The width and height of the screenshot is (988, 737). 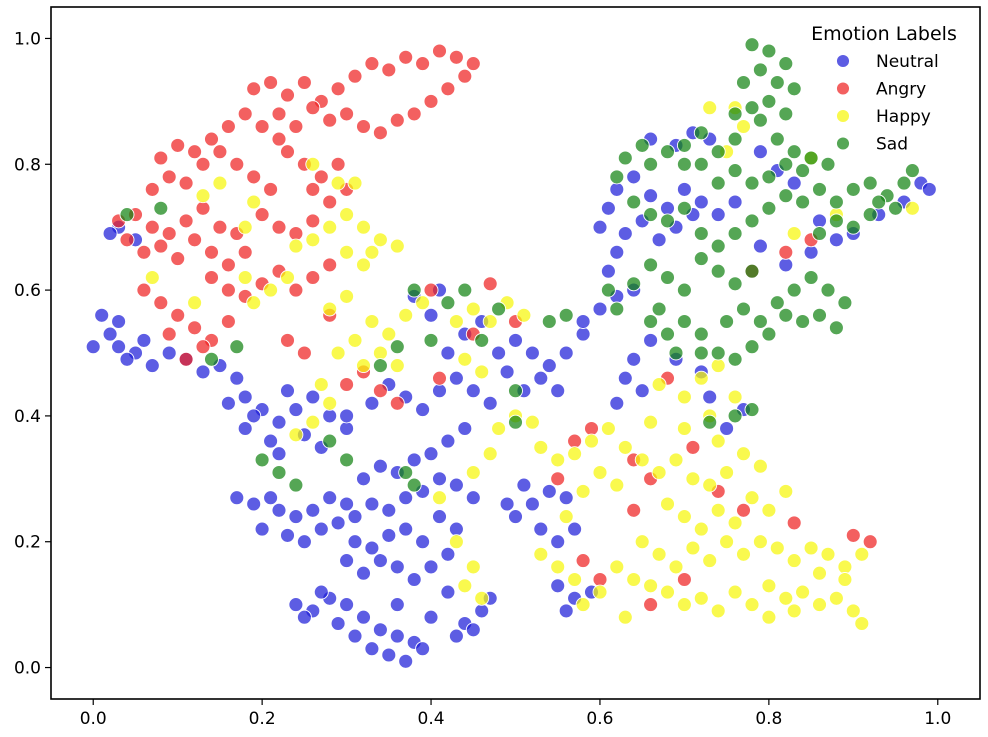 What do you see at coordinates (907, 62) in the screenshot?
I see `legend-label-neutral: Neutral` at bounding box center [907, 62].